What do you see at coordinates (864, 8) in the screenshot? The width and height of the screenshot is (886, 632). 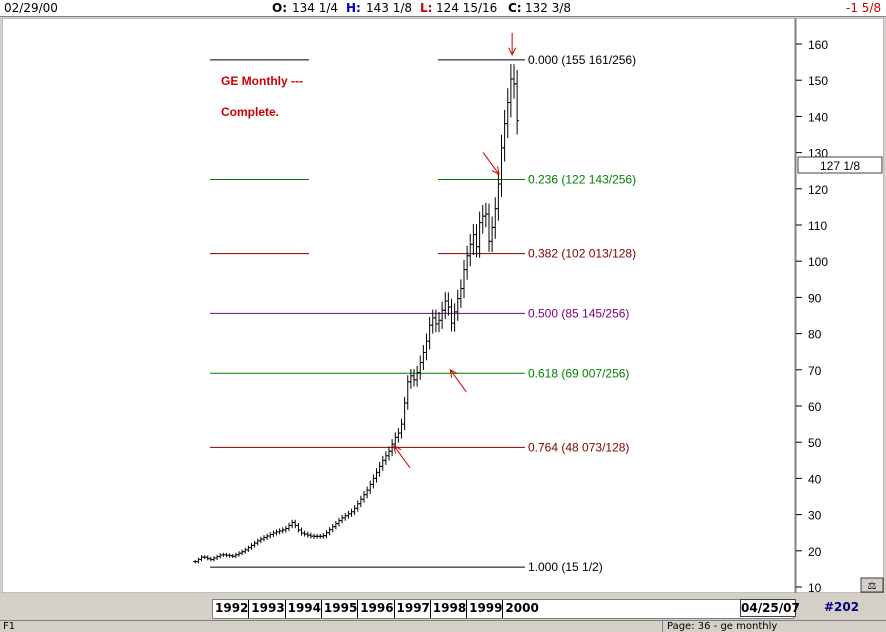 I see `change-value: -1 5/8` at bounding box center [864, 8].